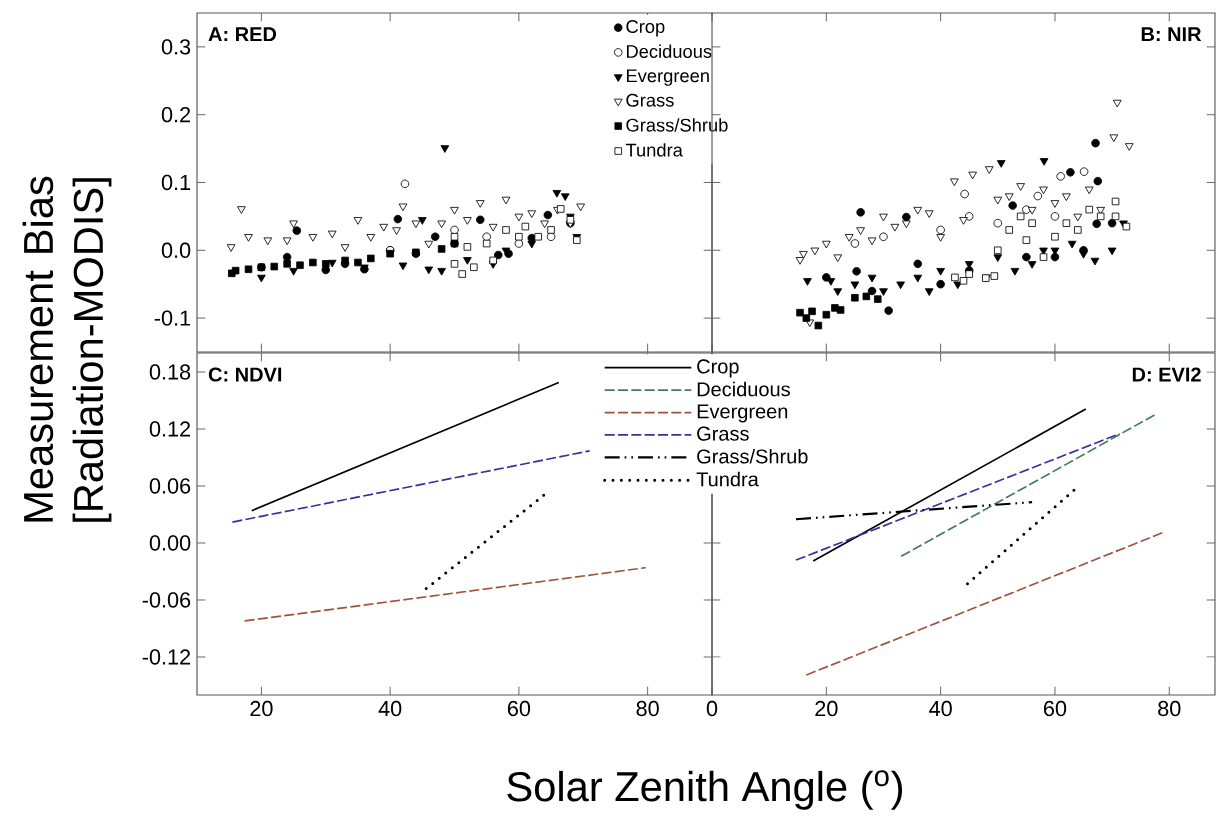 The height and width of the screenshot is (824, 1216). What do you see at coordinates (1166, 374) in the screenshot?
I see `text: D: EVI2` at bounding box center [1166, 374].